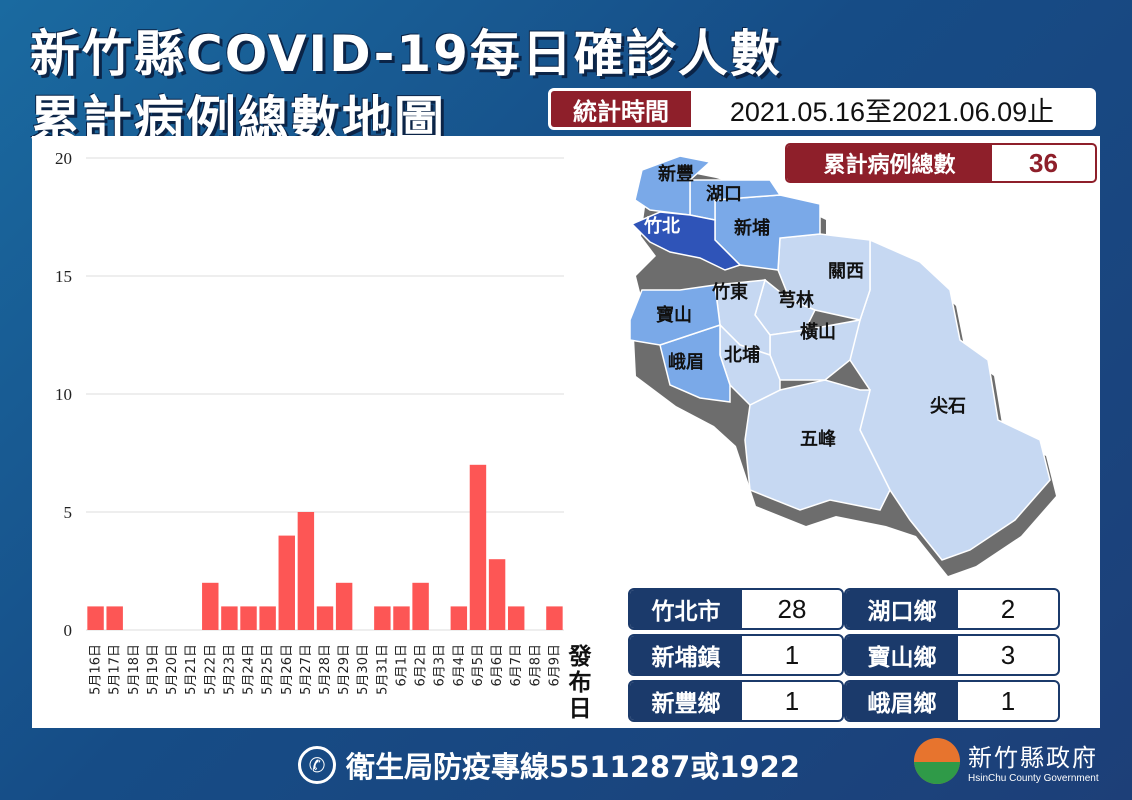 The image size is (1132, 800). What do you see at coordinates (317, 765) in the screenshot?
I see `phone-icon: ✆` at bounding box center [317, 765].